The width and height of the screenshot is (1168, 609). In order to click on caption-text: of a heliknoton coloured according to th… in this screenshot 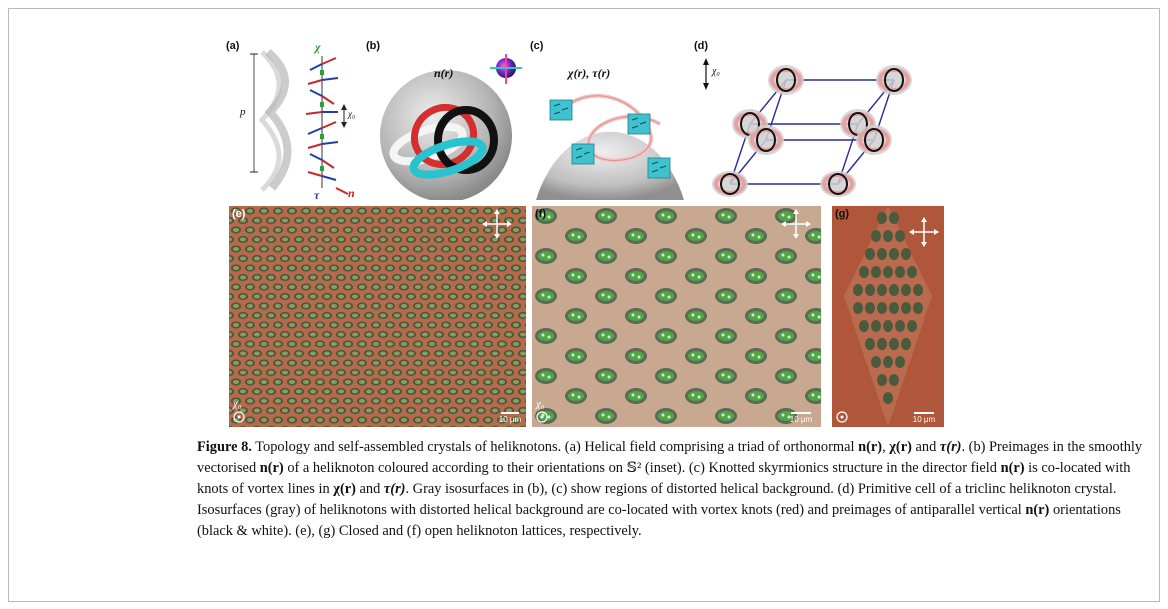, I will do `click(455, 468)`.